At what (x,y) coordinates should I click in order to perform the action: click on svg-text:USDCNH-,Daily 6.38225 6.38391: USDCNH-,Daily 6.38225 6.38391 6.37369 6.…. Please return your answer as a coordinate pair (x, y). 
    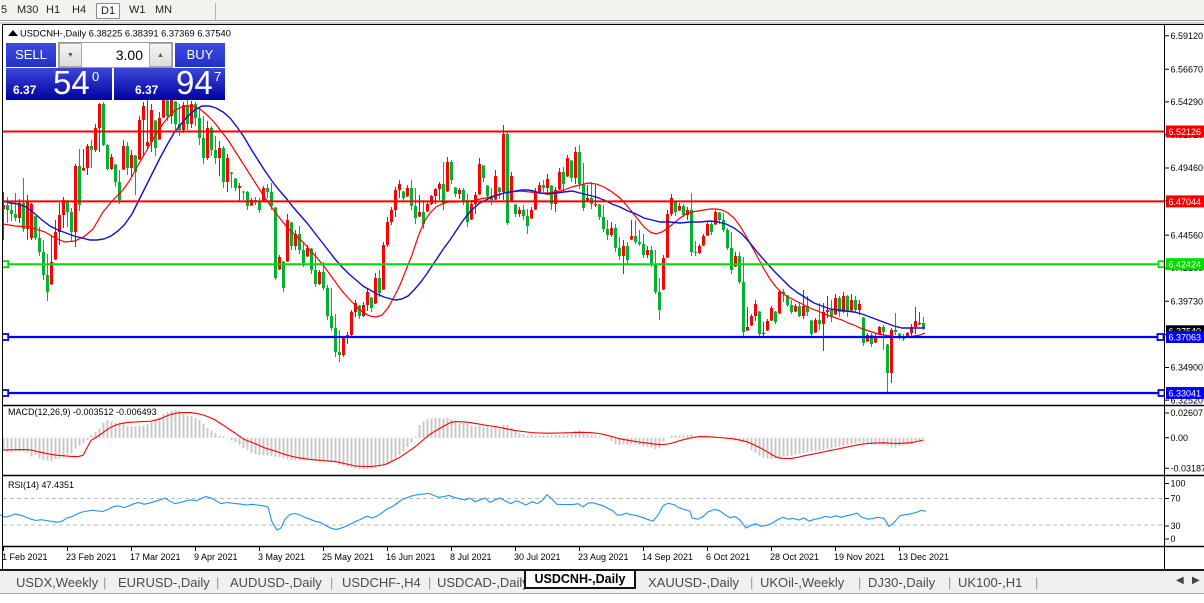
    Looking at the image, I should click on (125, 34).